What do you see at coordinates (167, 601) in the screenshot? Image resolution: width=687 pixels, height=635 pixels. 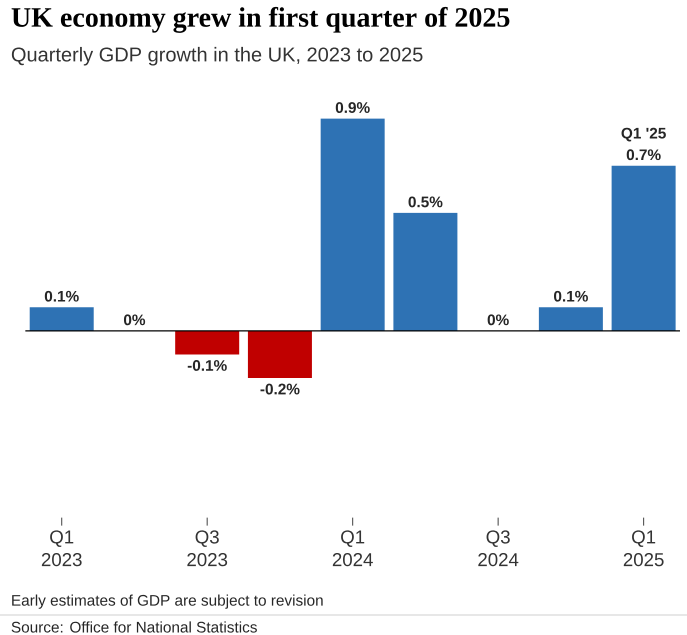 I see `text: Early estimates of GDP are subject to revision` at bounding box center [167, 601].